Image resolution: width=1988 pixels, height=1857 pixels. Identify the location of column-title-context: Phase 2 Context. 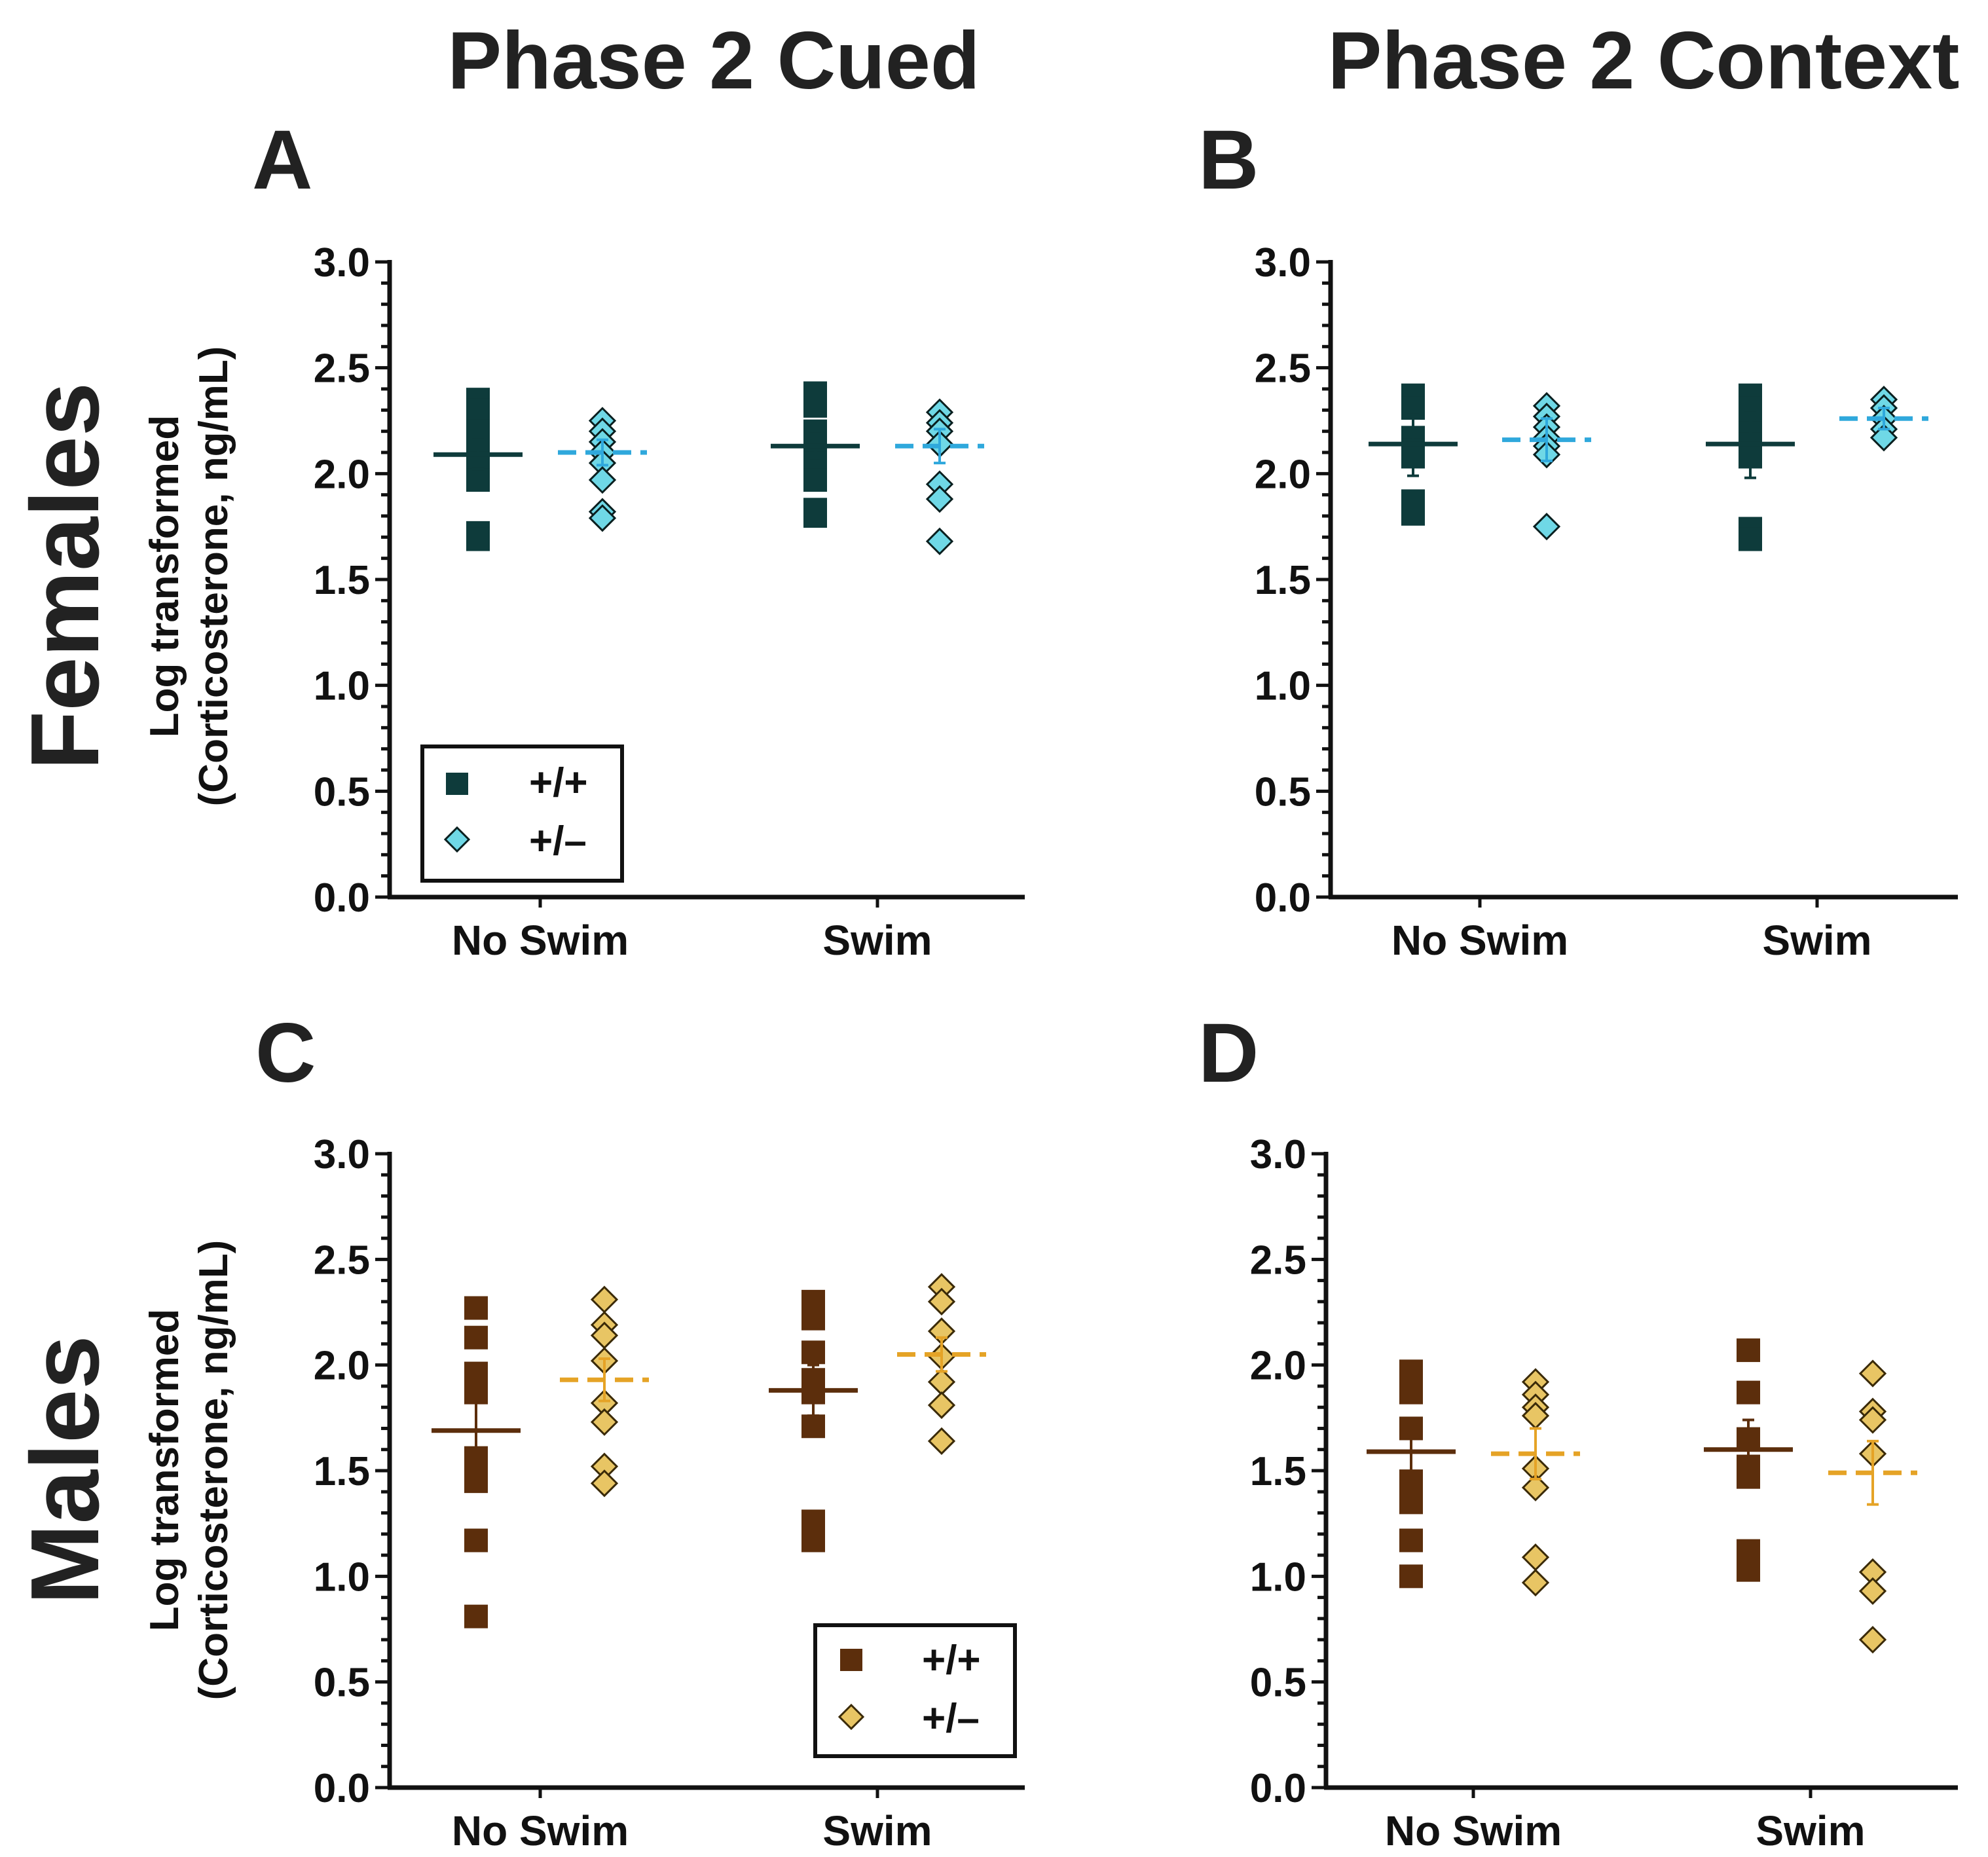
(1644, 61).